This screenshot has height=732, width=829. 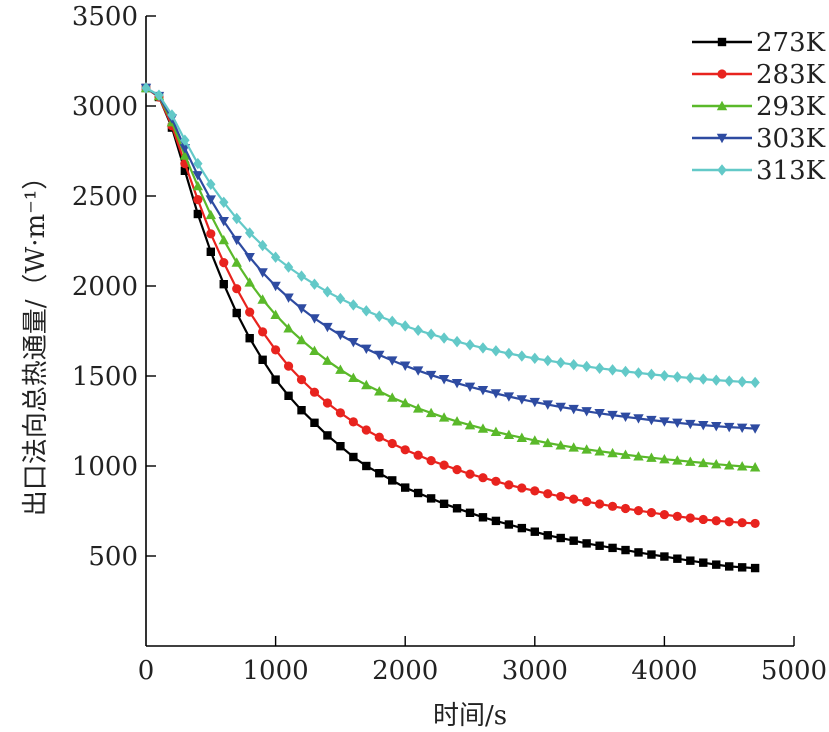 I want to click on x-tick-label: 2000, so click(x=405, y=671).